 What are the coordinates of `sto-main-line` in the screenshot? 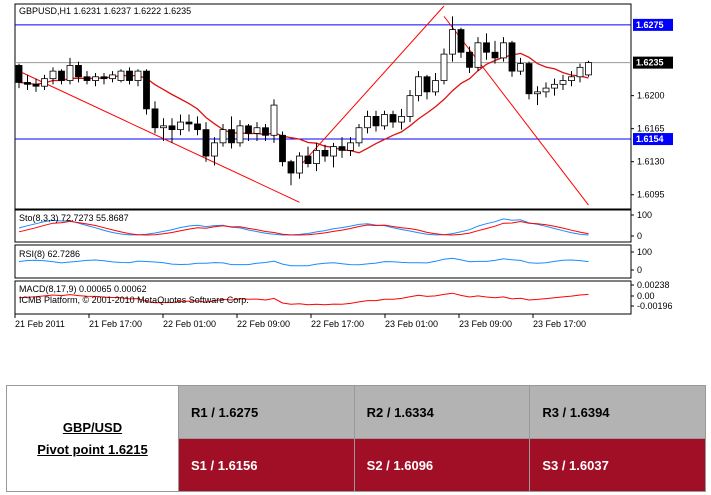 It's located at (303, 227).